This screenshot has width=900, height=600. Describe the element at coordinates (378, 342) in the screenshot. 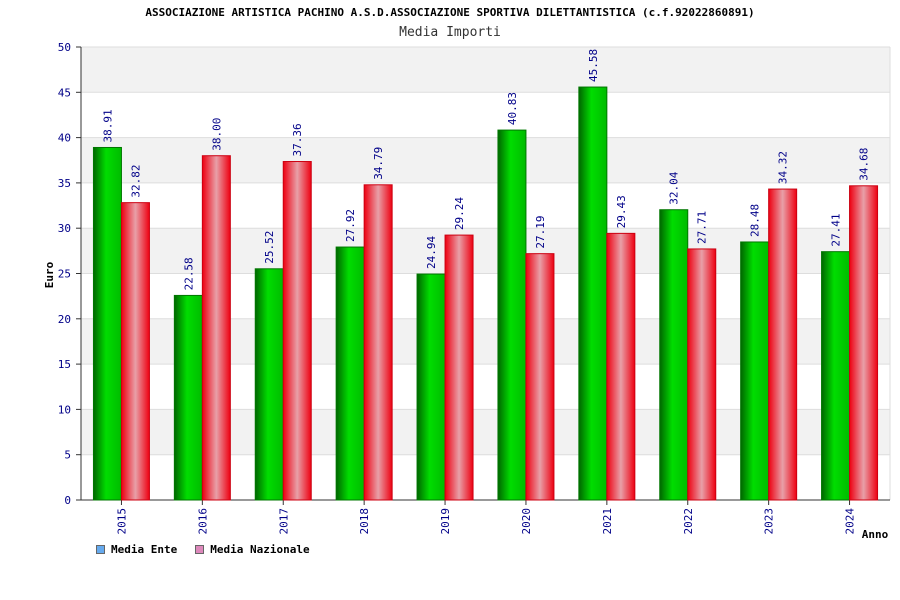

I see `bar-media-nazionale-2018` at that location.